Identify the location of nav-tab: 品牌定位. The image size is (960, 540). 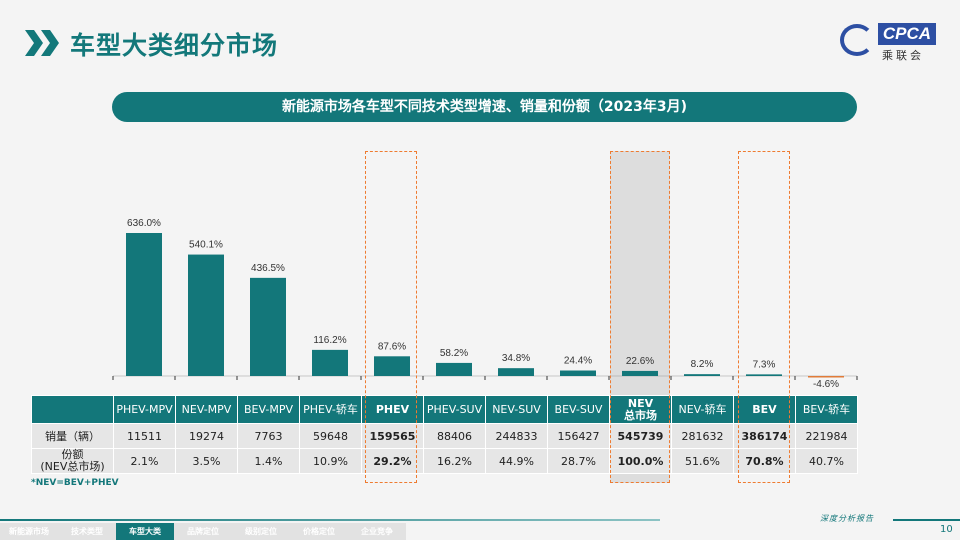
(203, 531).